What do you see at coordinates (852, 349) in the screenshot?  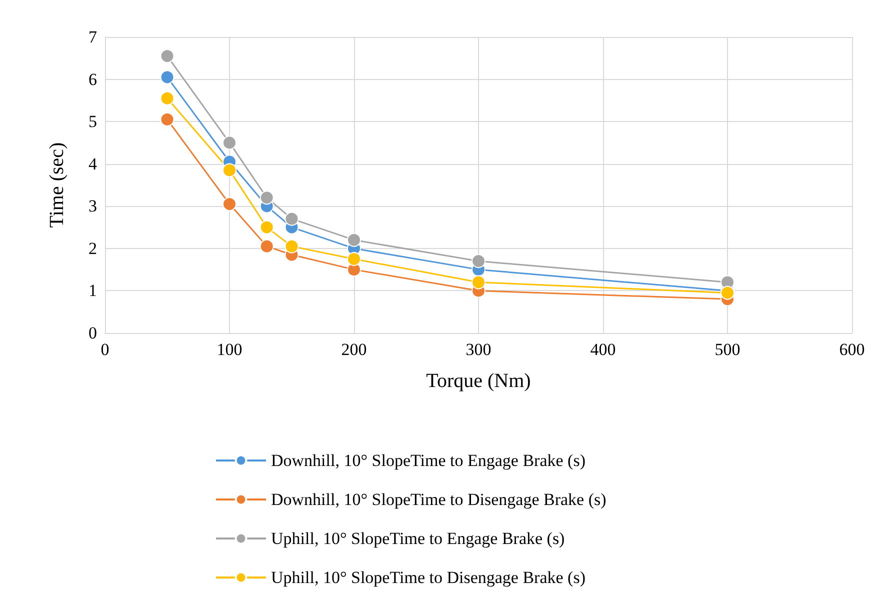 I see `x-tick-label: 600` at bounding box center [852, 349].